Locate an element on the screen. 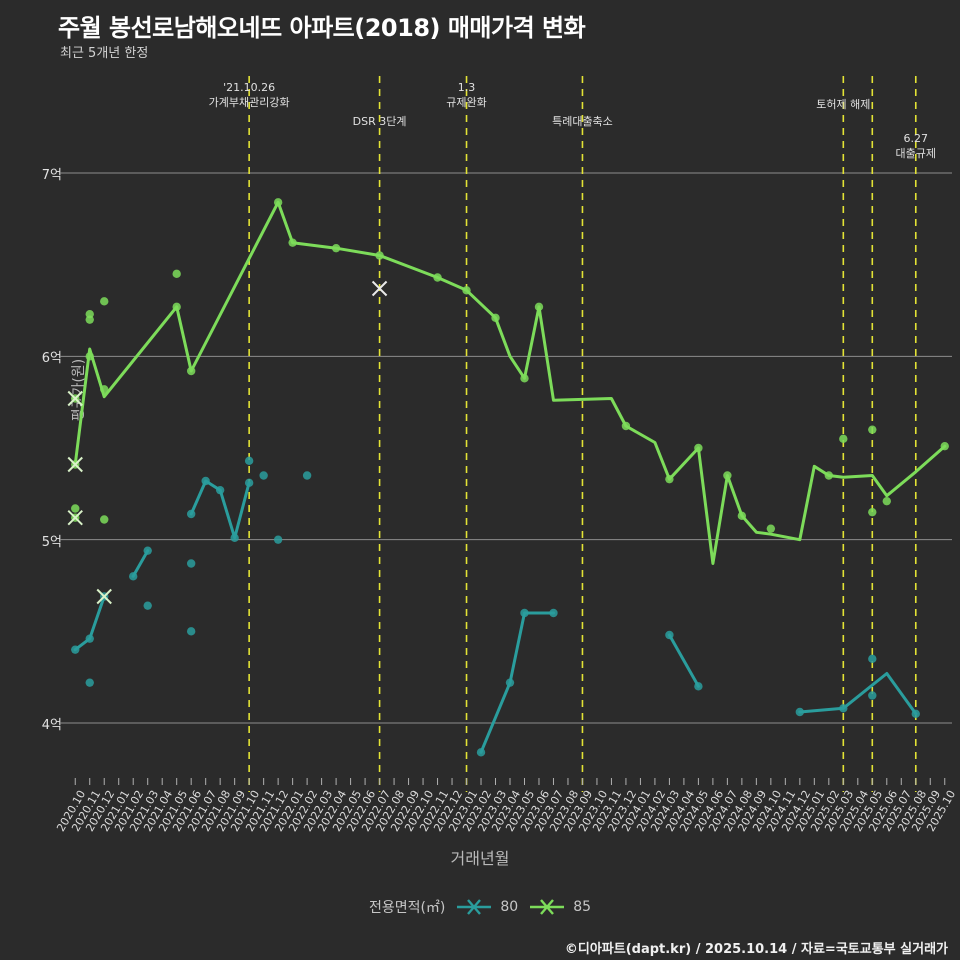 The height and width of the screenshot is (960, 960). annotation-text: 가계부채관리강화 is located at coordinates (249, 102).